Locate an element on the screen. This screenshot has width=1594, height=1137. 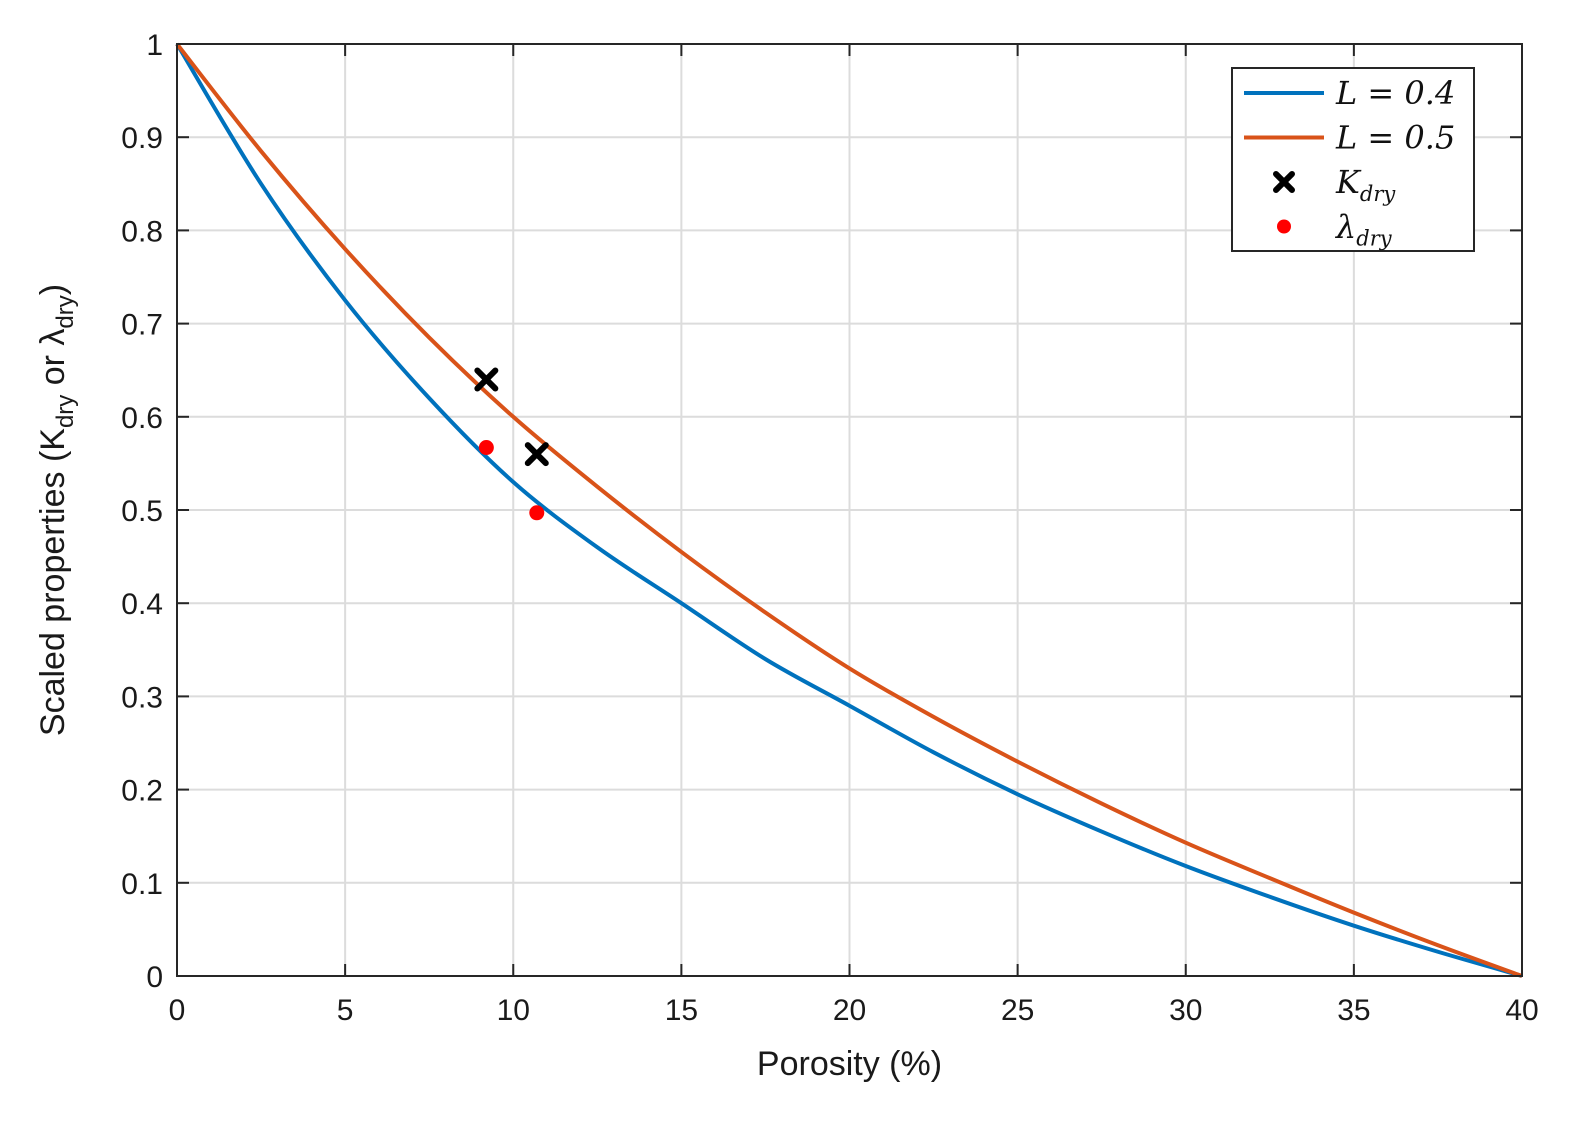
y-tick-label: 0.8 is located at coordinates (142, 231).